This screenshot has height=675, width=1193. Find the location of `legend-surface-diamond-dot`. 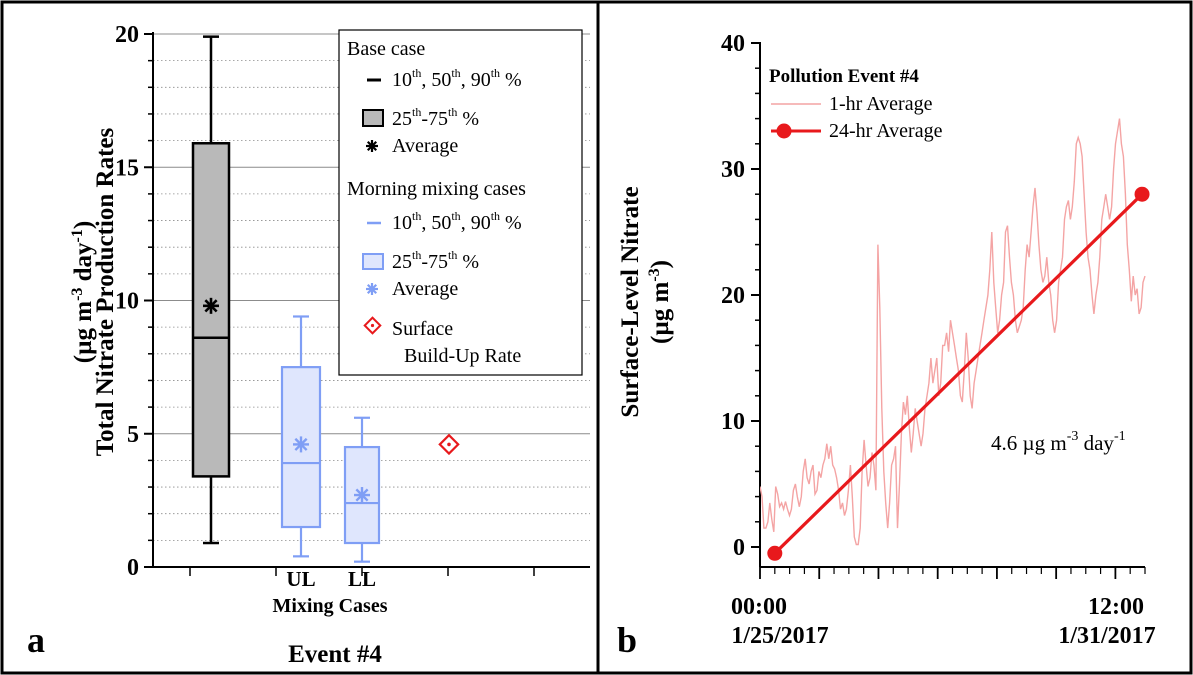

legend-surface-diamond-dot is located at coordinates (372, 325).